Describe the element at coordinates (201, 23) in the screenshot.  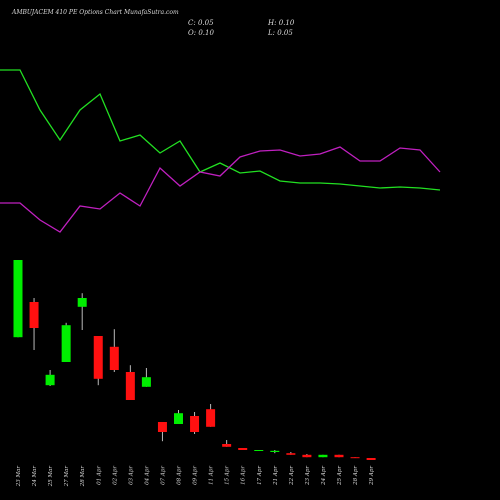
I see `ohlc-close: C: 0.05` at that location.